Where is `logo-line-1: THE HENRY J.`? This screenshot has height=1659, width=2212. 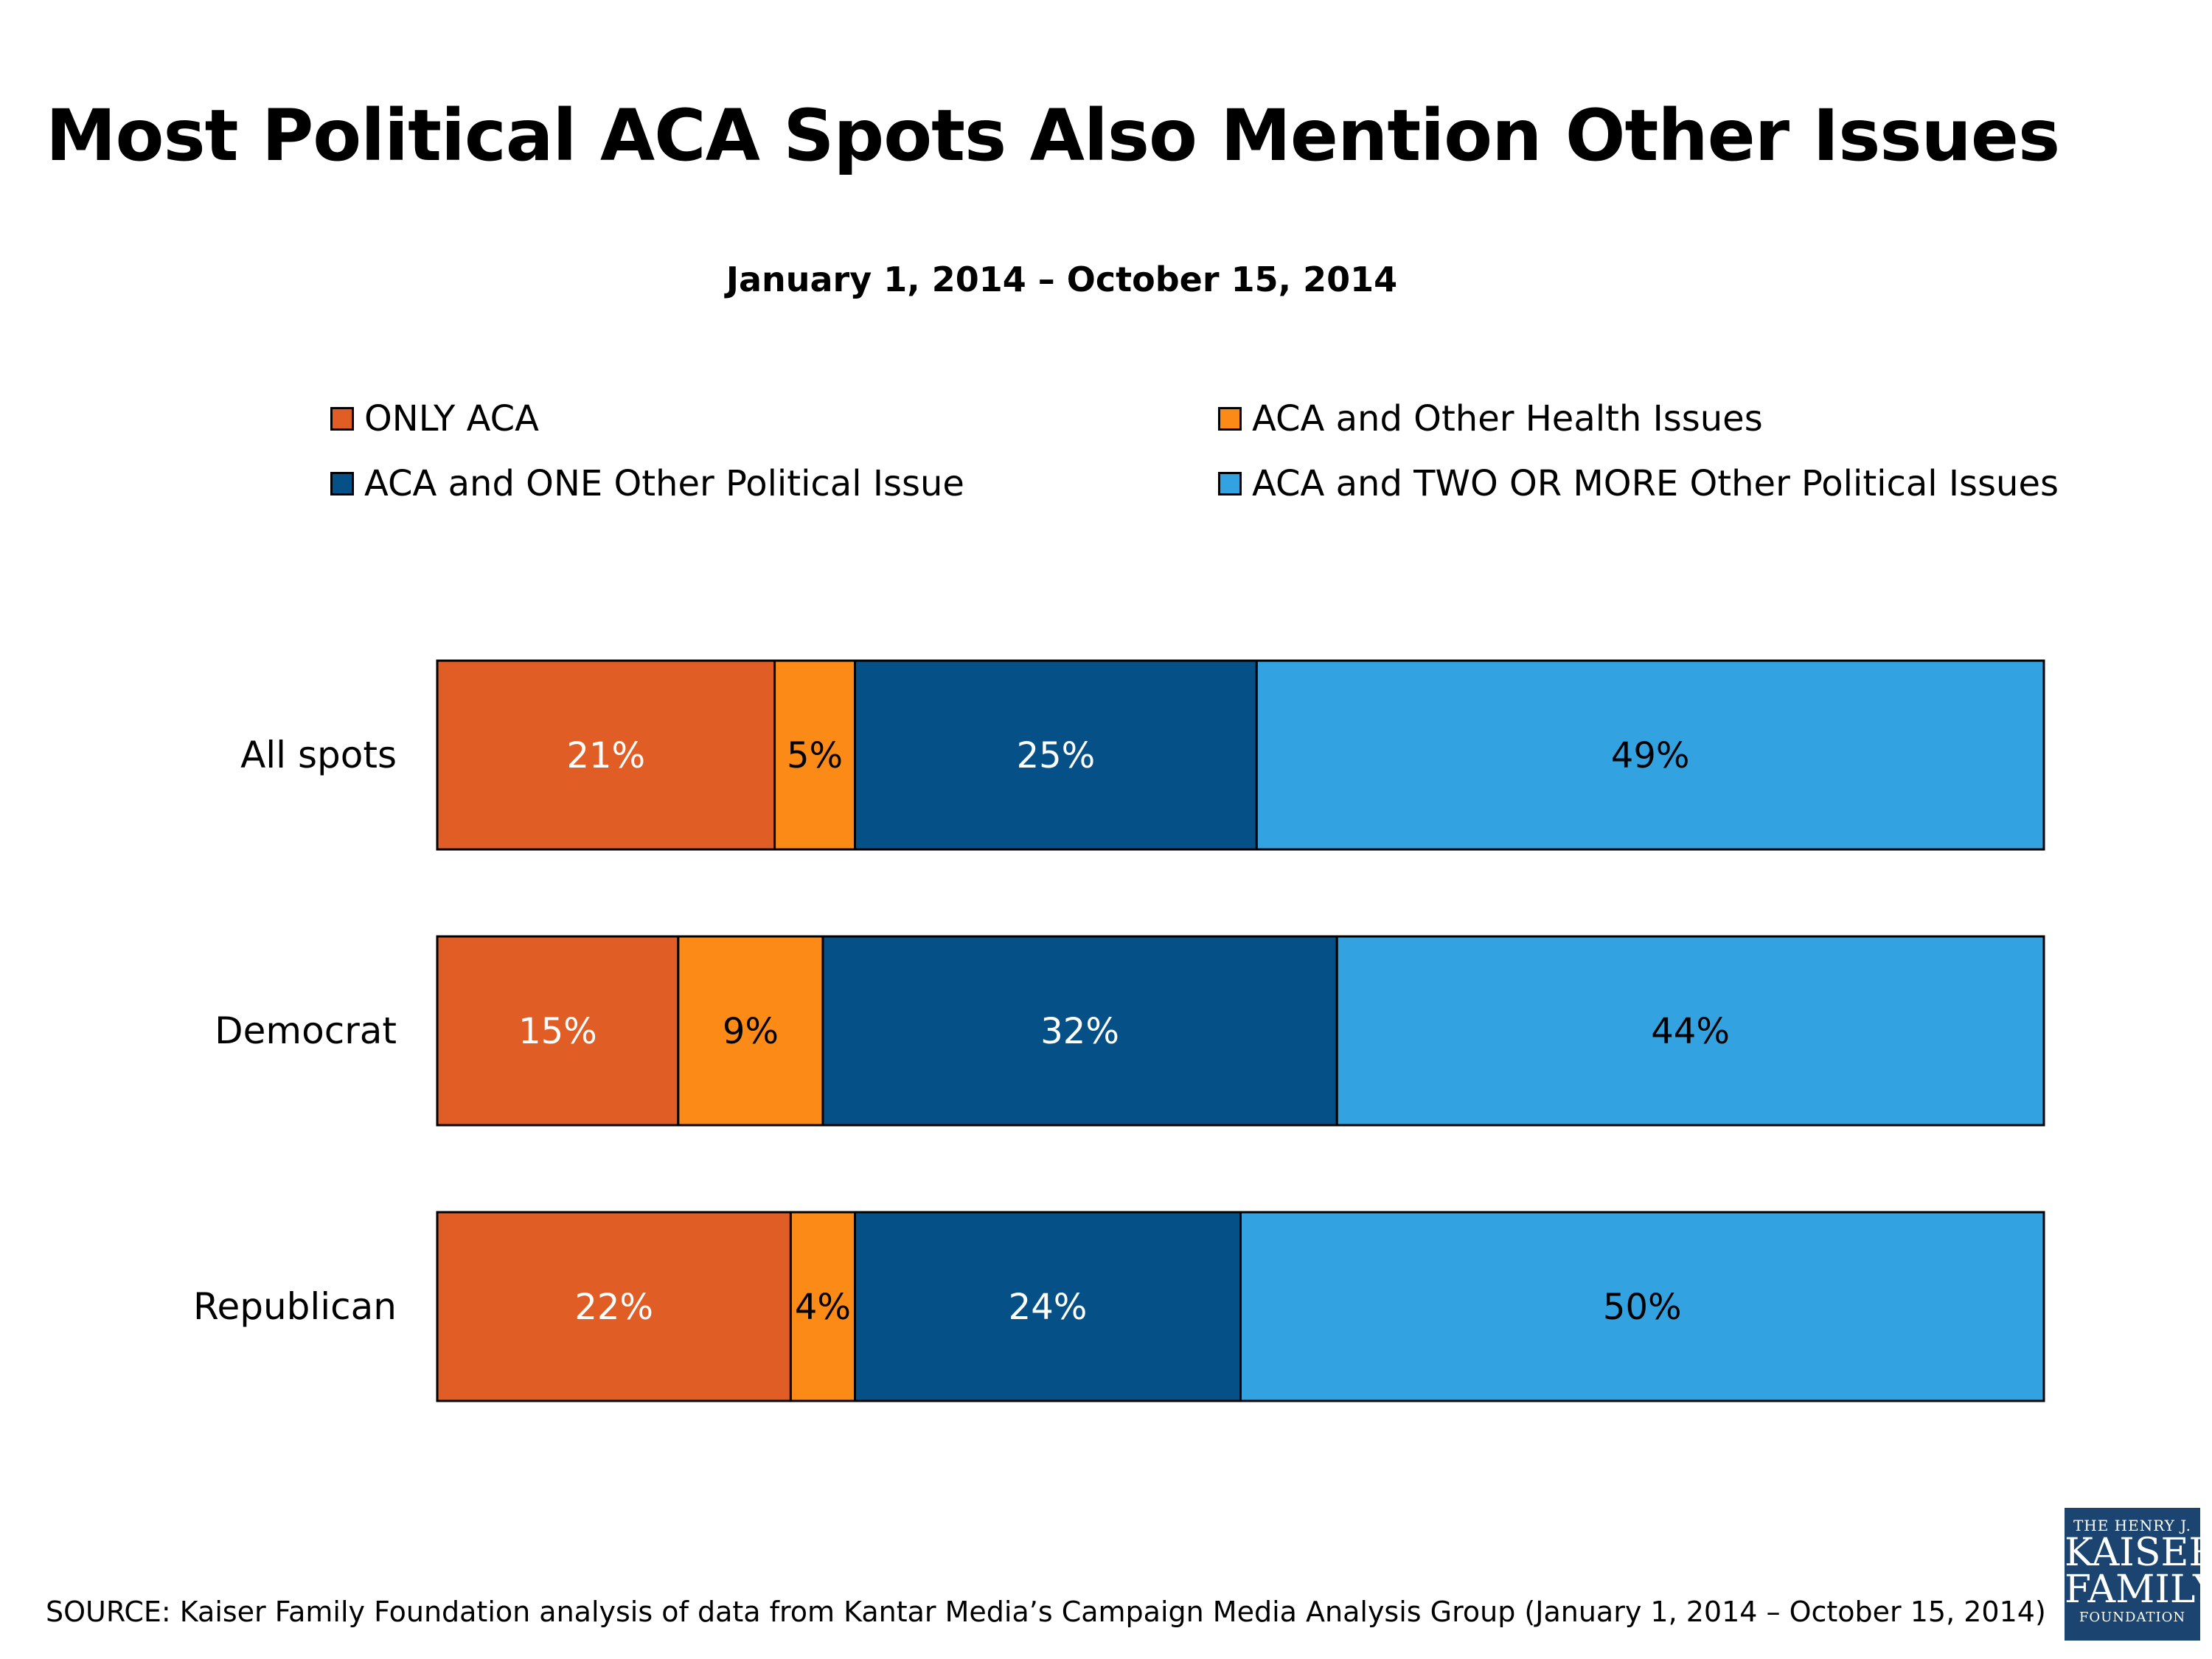 logo-line-1: THE HENRY J. is located at coordinates (2132, 1525).